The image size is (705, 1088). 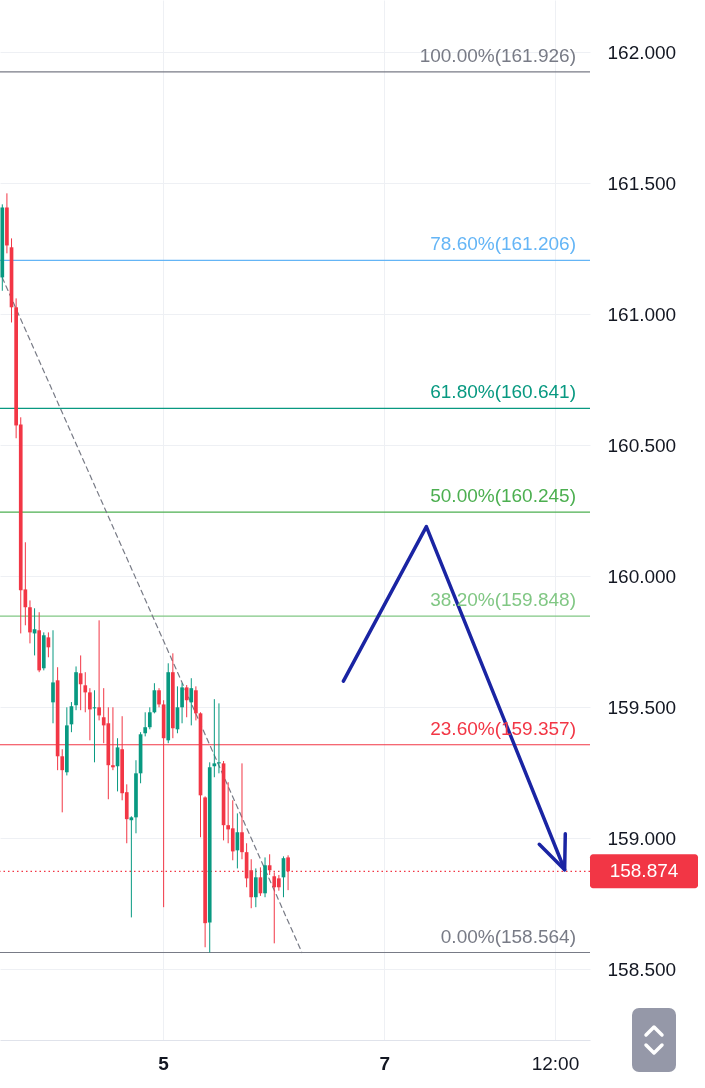 I want to click on ref-line-label: 0.00%(158.564), so click(x=508, y=936).